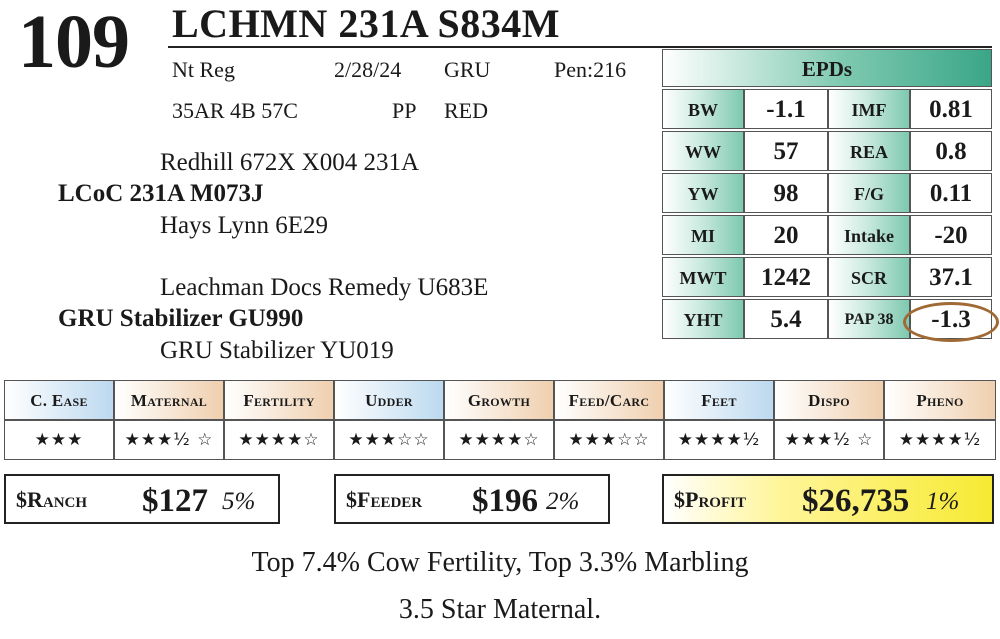  I want to click on epd-row: BW -1.1 IMF 0.81, so click(827, 110).